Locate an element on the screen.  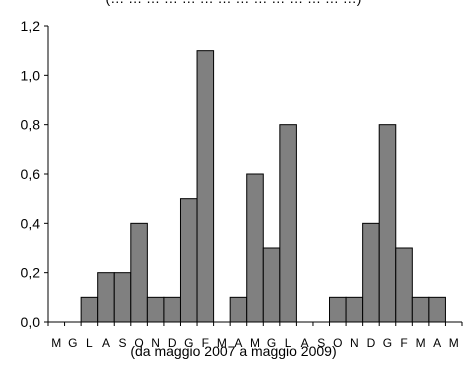
y-axis: 0,0 0,2 0,4 0,6 0,8 1,0 1,2 is located at coordinates (35, 174).